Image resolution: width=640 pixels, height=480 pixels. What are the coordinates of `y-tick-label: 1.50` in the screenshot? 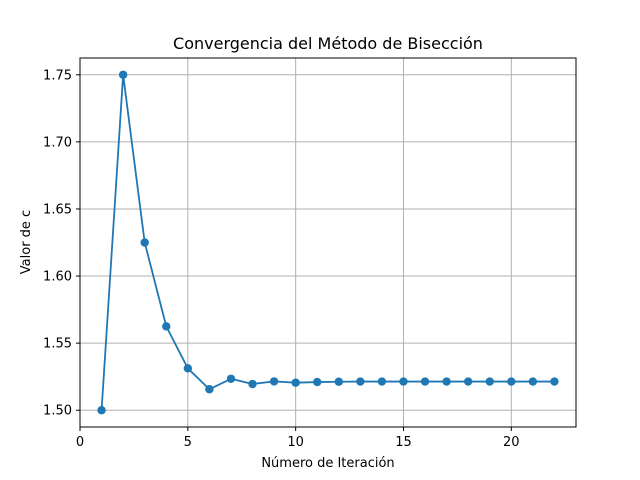 It's located at (57, 411).